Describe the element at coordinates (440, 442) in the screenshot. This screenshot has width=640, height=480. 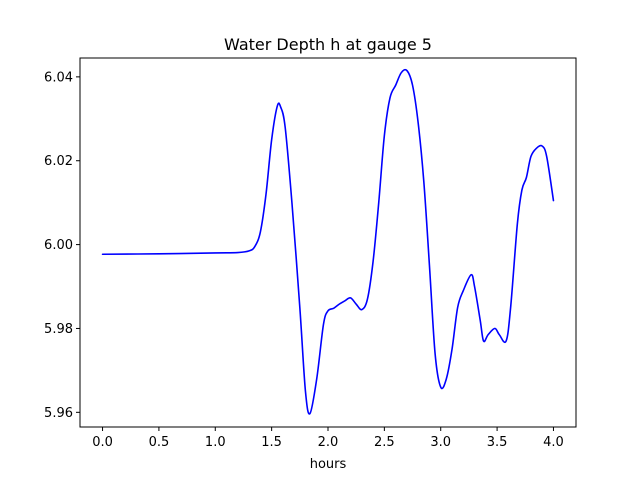
I see `x-tick-label: 3.0` at that location.